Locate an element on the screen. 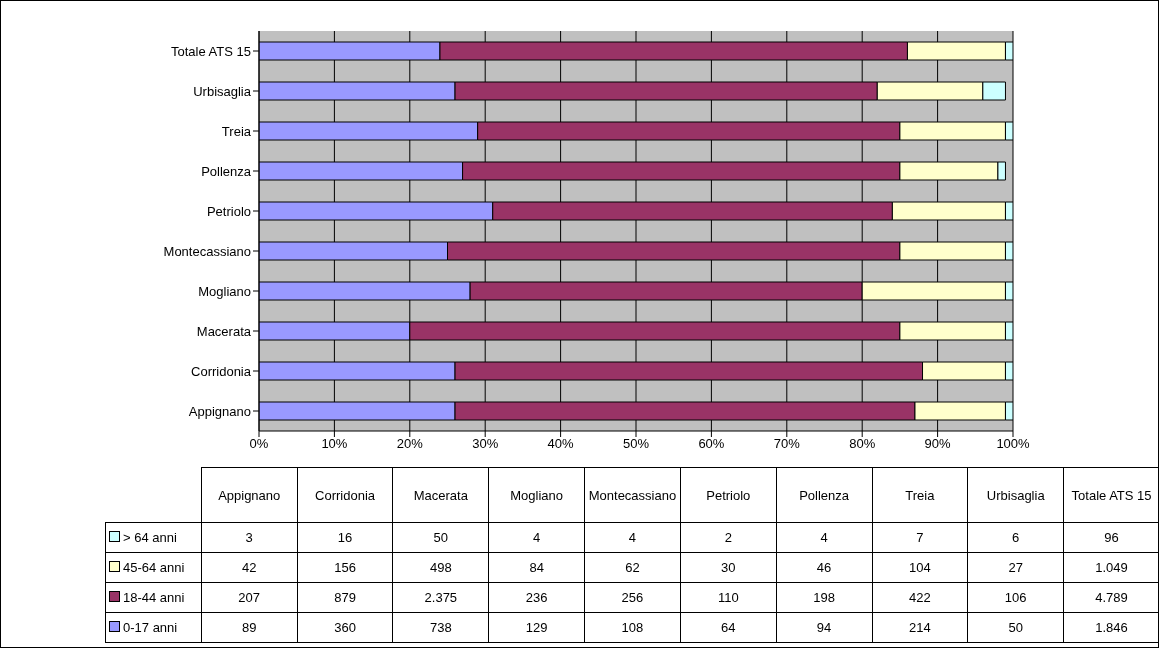 Image resolution: width=1159 pixels, height=648 pixels. data-label: 108 is located at coordinates (632, 627).